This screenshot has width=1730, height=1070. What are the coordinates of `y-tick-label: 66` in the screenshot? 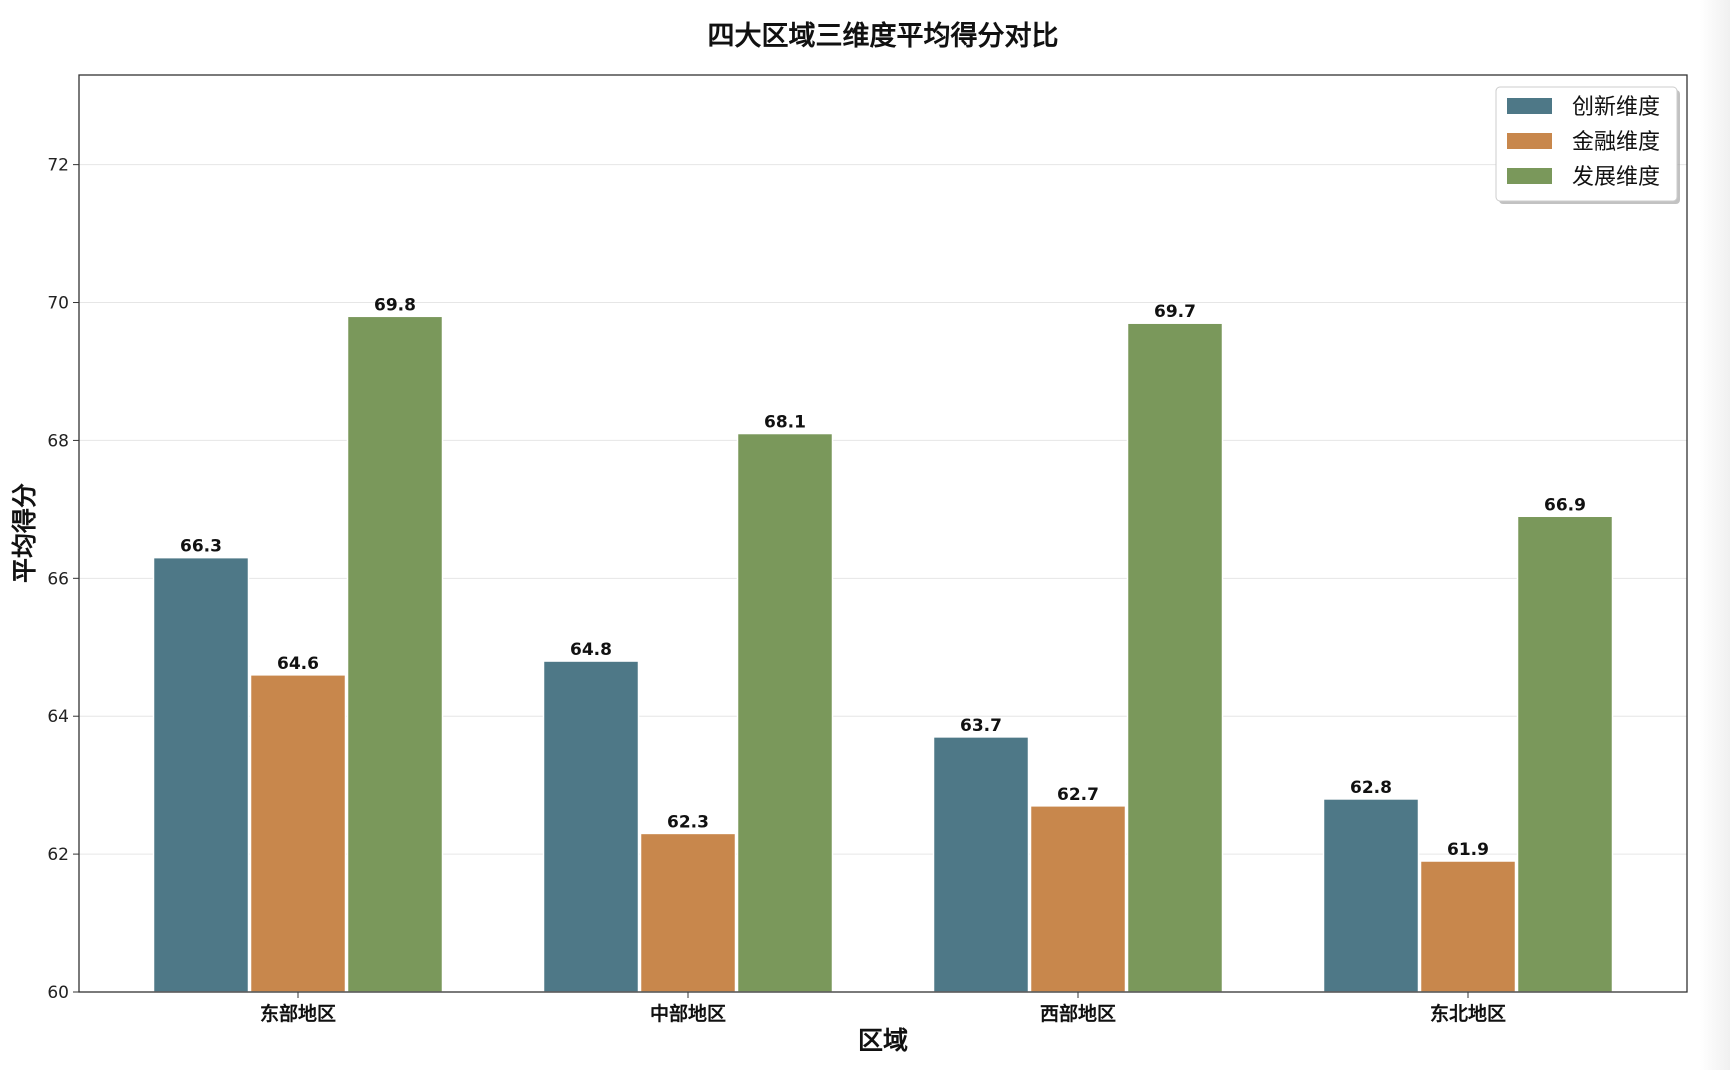 It's located at (58, 579).